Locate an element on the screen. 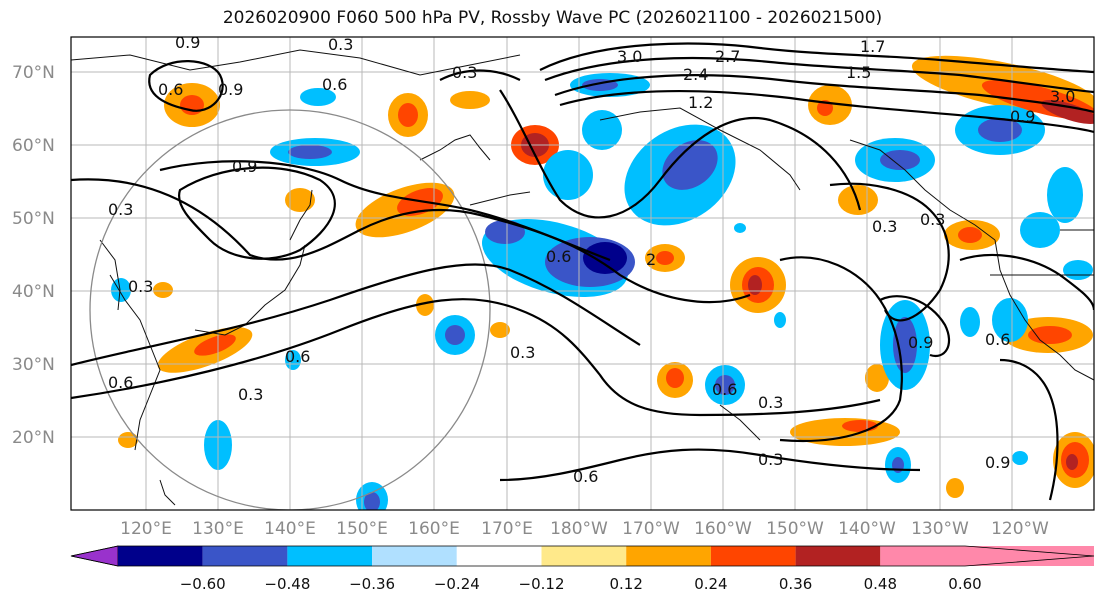 Image resolution: width=1105 pixels, height=604 pixels. contour-label: 1.5 is located at coordinates (858, 72).